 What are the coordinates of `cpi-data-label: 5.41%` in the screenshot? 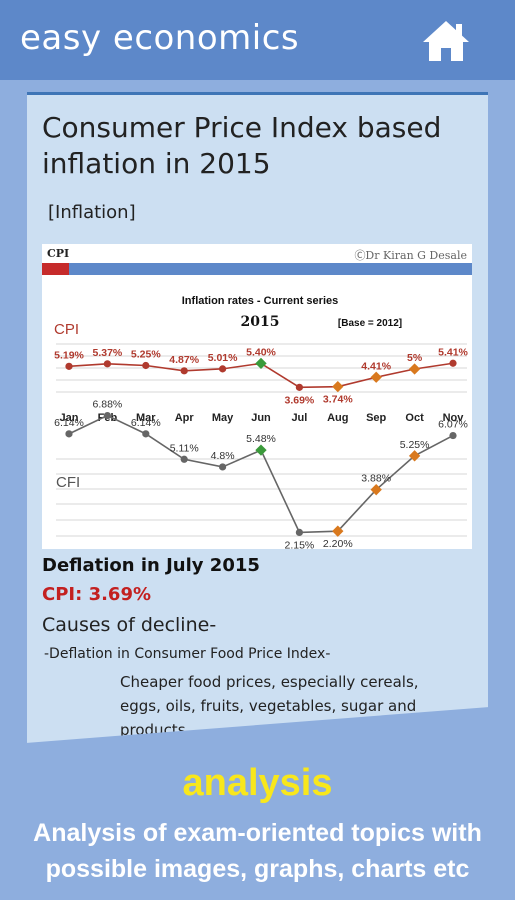 It's located at (453, 352).